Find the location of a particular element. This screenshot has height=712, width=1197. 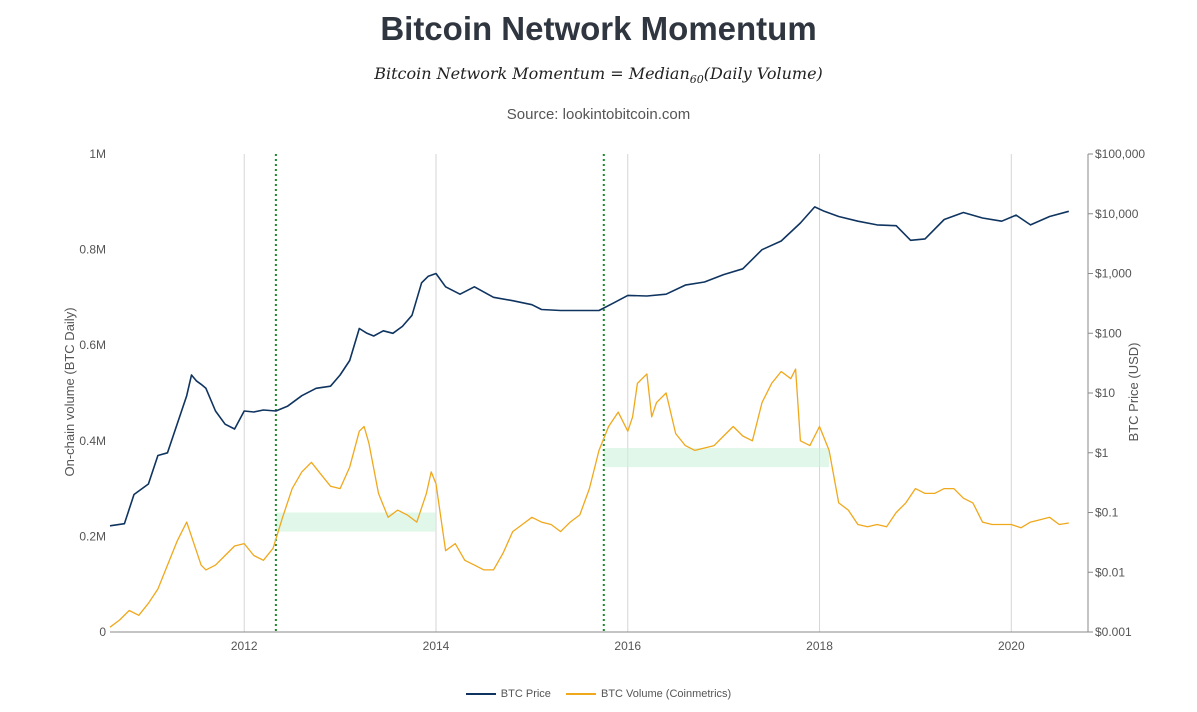

chart-legend: BTC Price BTC Volume (Coinmetrics) is located at coordinates (598, 693).